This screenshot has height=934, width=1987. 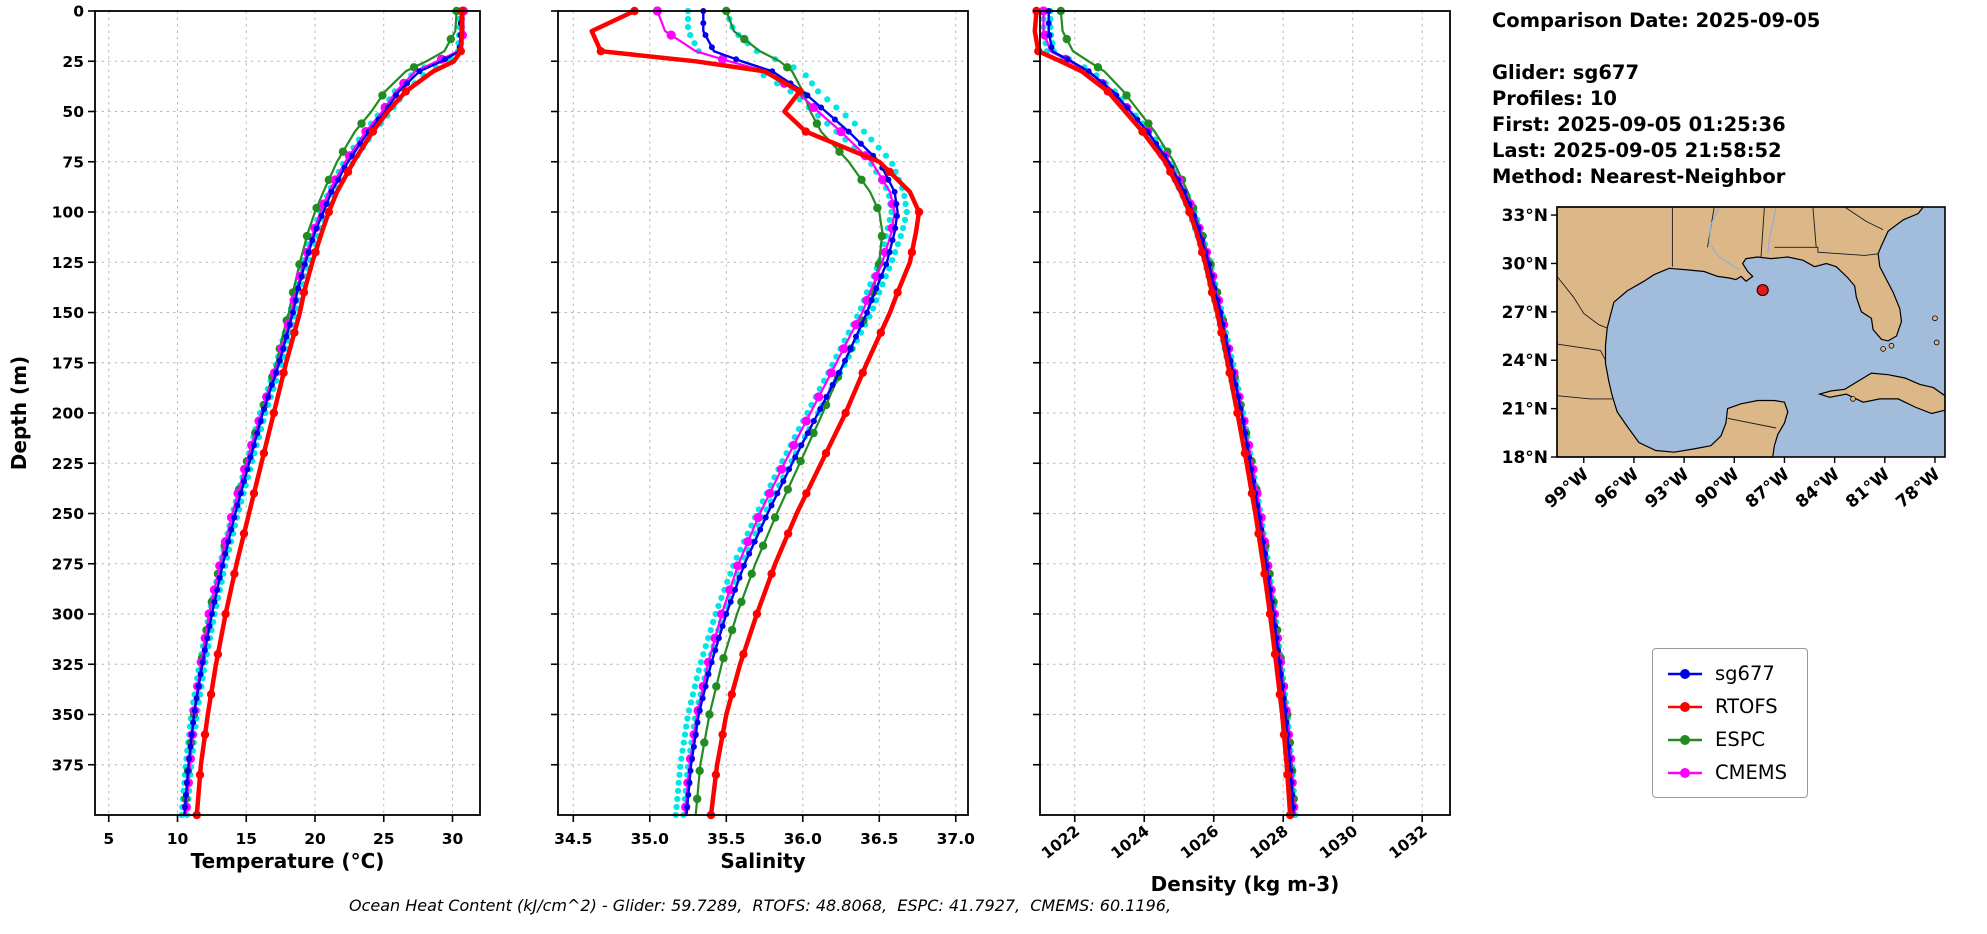 What do you see at coordinates (1525, 264) in the screenshot?
I see `map-lat-label: 30°N` at bounding box center [1525, 264].